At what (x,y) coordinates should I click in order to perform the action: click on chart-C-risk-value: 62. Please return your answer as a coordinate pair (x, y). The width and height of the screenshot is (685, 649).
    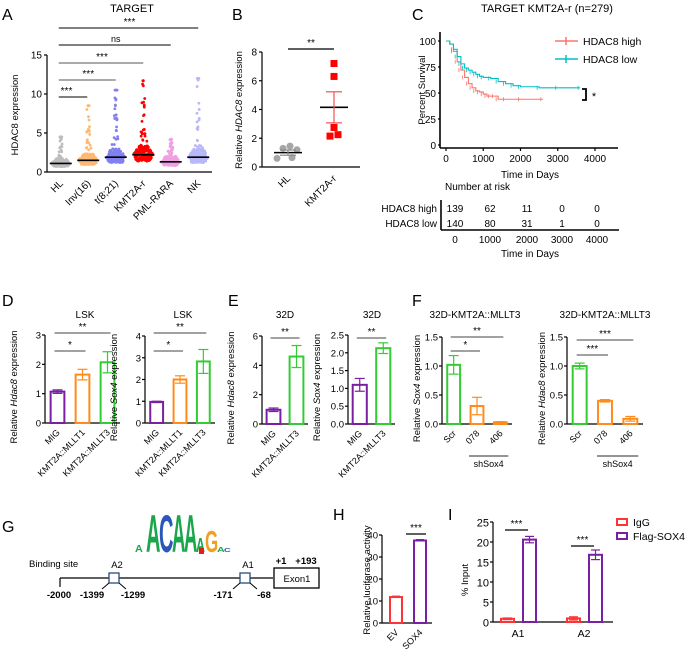
    Looking at the image, I should click on (490, 209).